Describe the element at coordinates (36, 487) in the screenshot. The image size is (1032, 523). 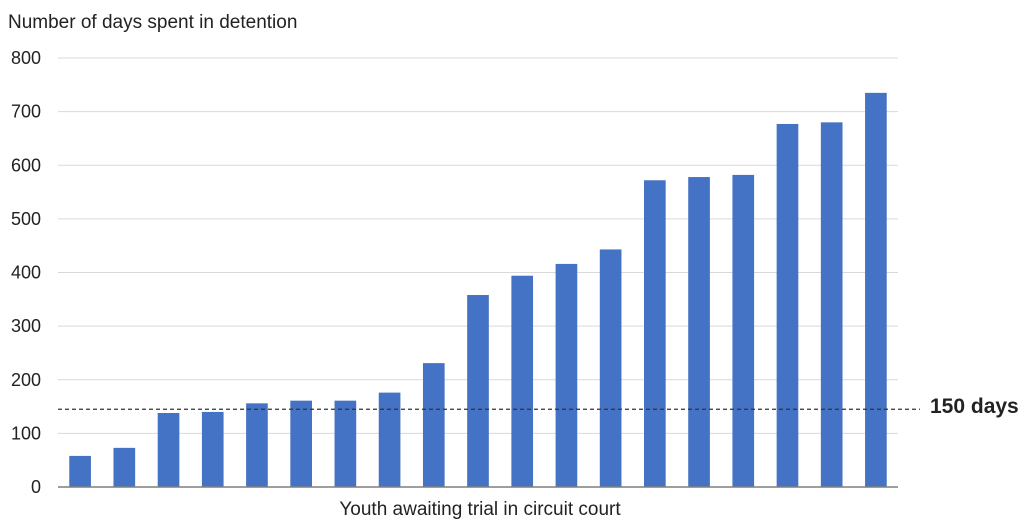
I see `y-tick-label: 0` at that location.